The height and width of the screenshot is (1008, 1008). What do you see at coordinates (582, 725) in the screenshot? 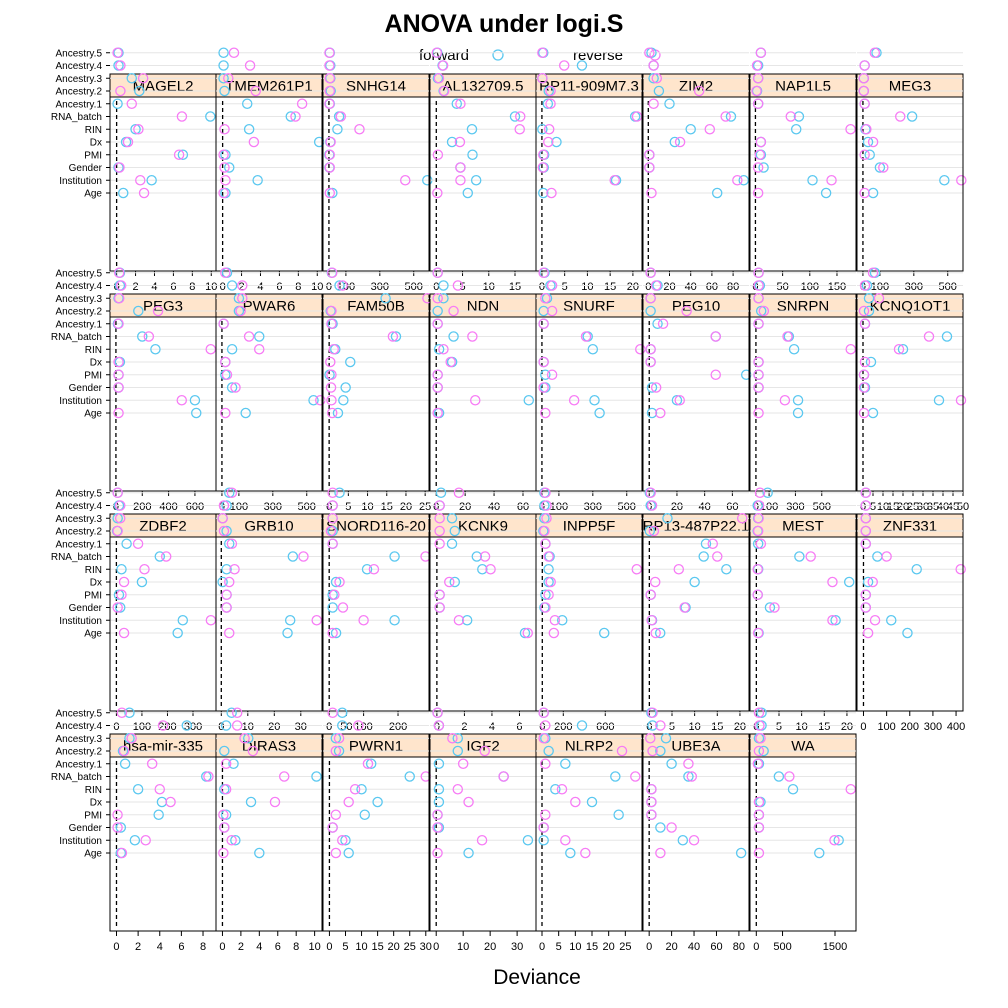
I see `point-forward-Ancestry.4` at bounding box center [582, 725].